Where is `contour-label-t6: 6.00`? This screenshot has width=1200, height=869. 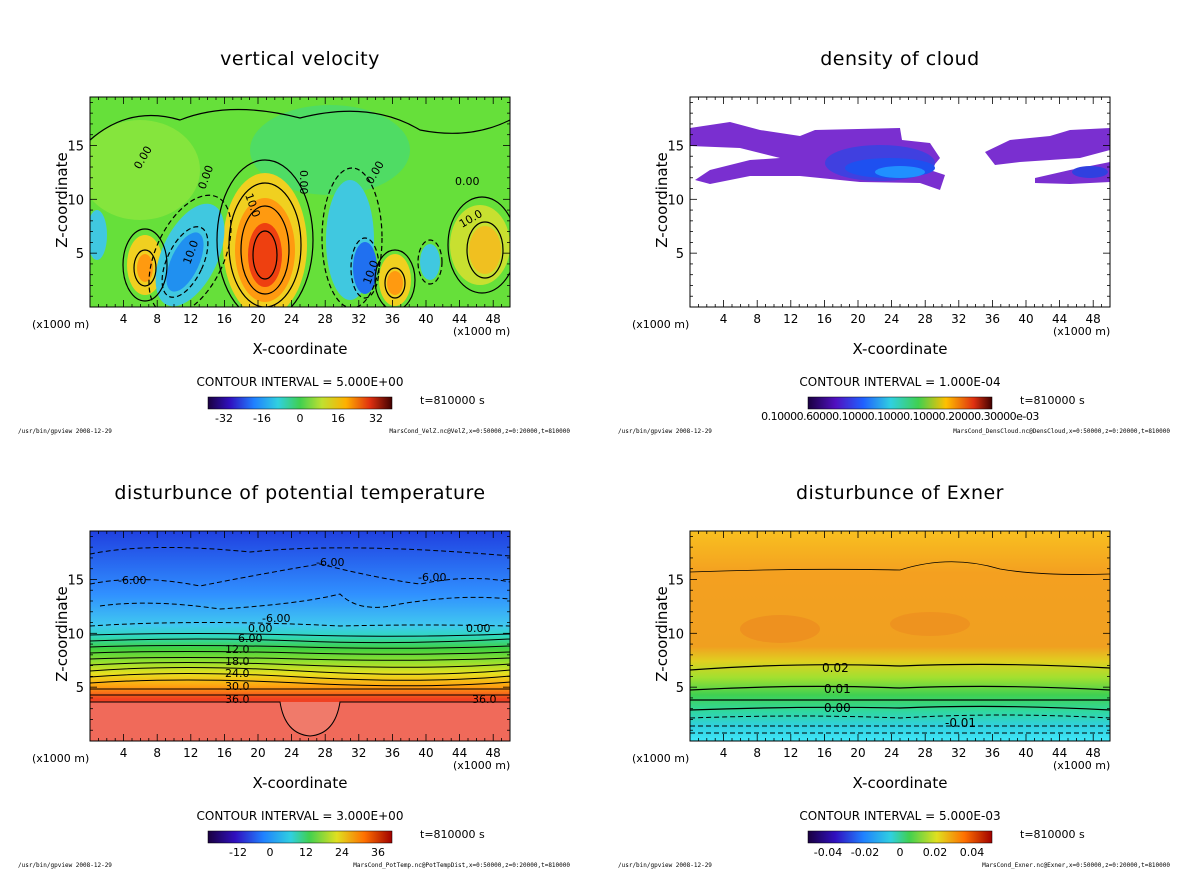 contour-label-t6: 6.00 is located at coordinates (250, 638).